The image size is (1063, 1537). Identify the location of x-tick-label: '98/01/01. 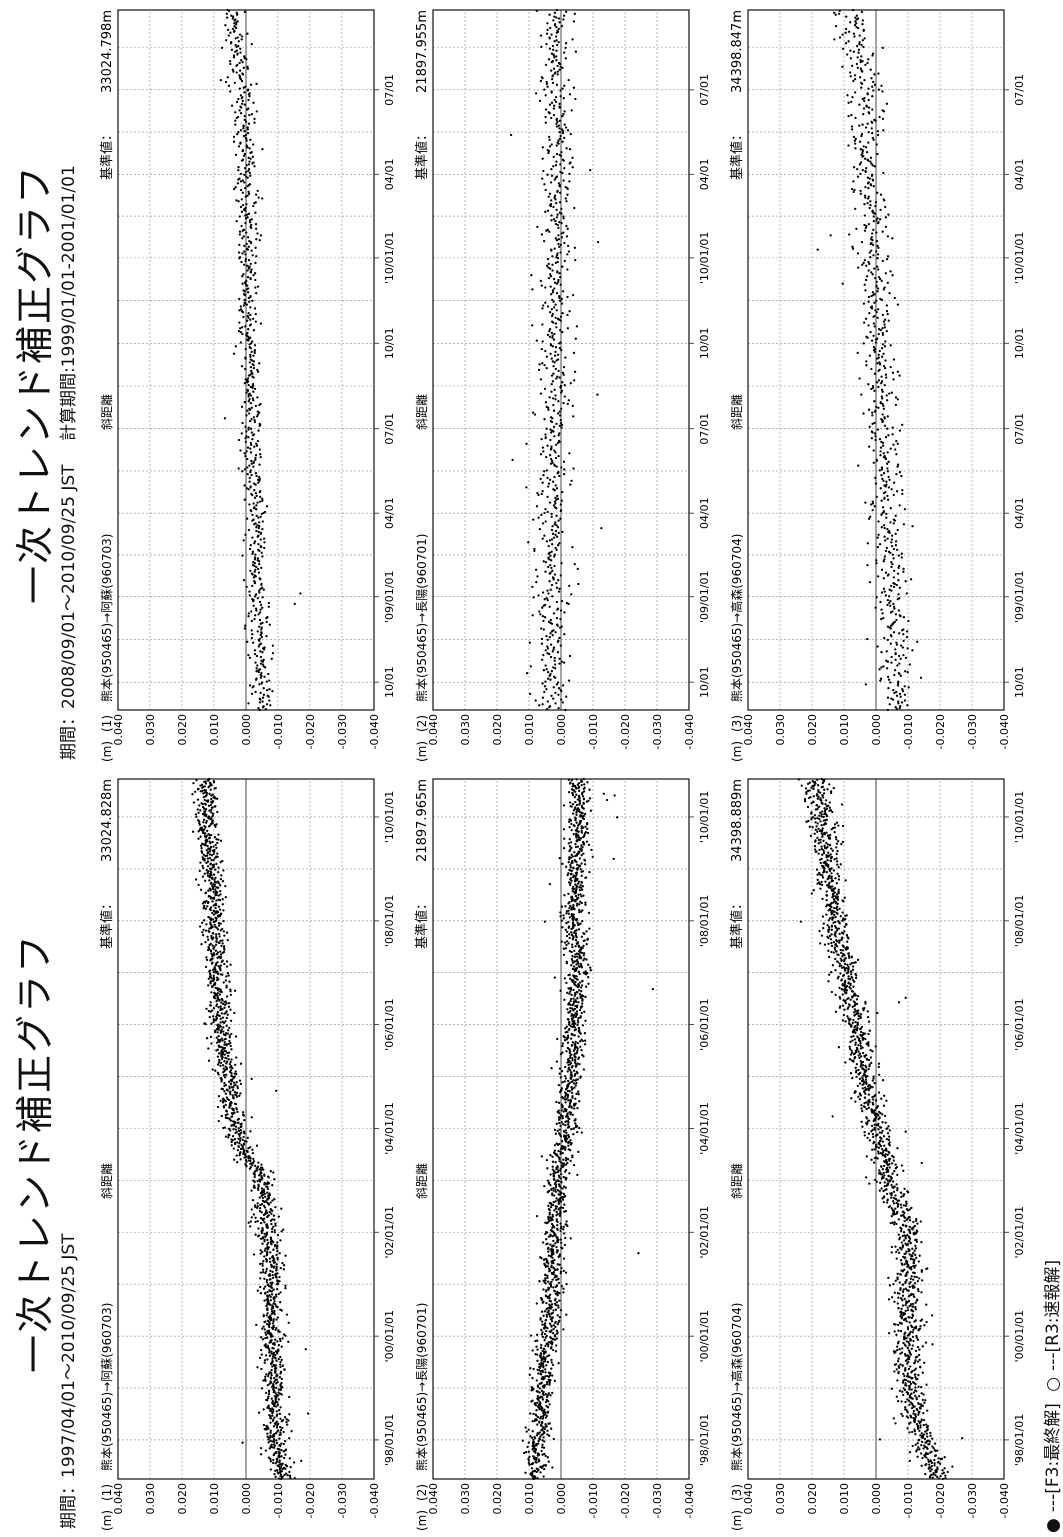
(1019, 1440).